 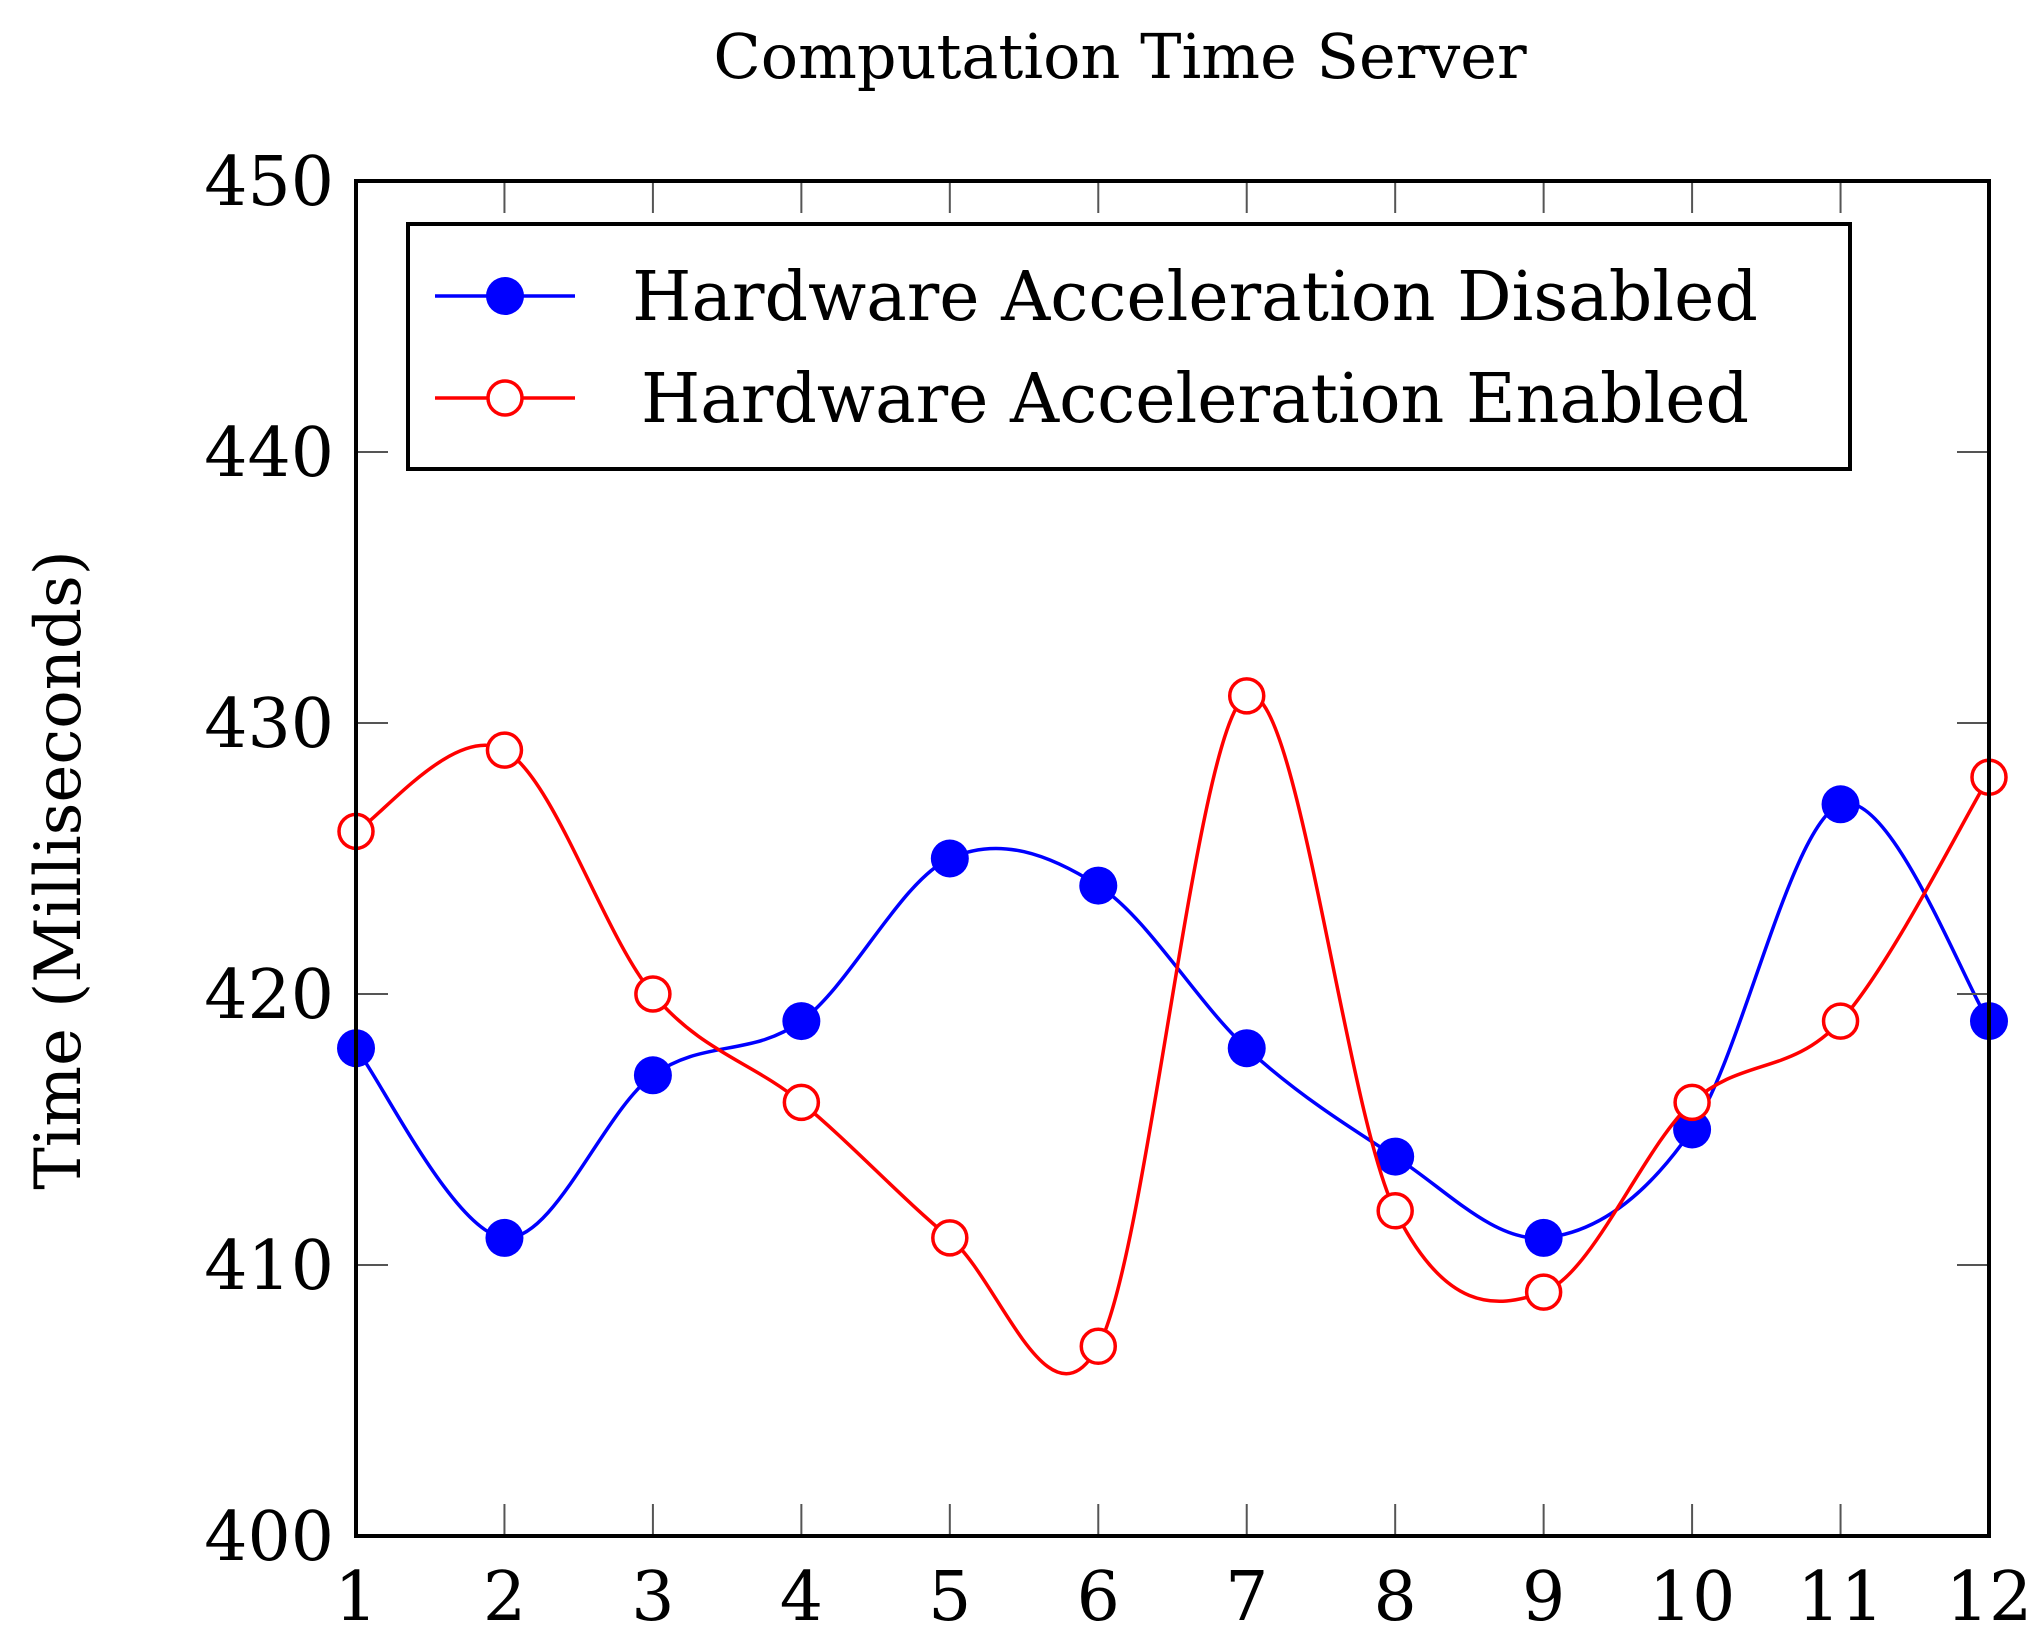 I want to click on legend-label: Hardware Acceleration Disabled, so click(x=1195, y=297).